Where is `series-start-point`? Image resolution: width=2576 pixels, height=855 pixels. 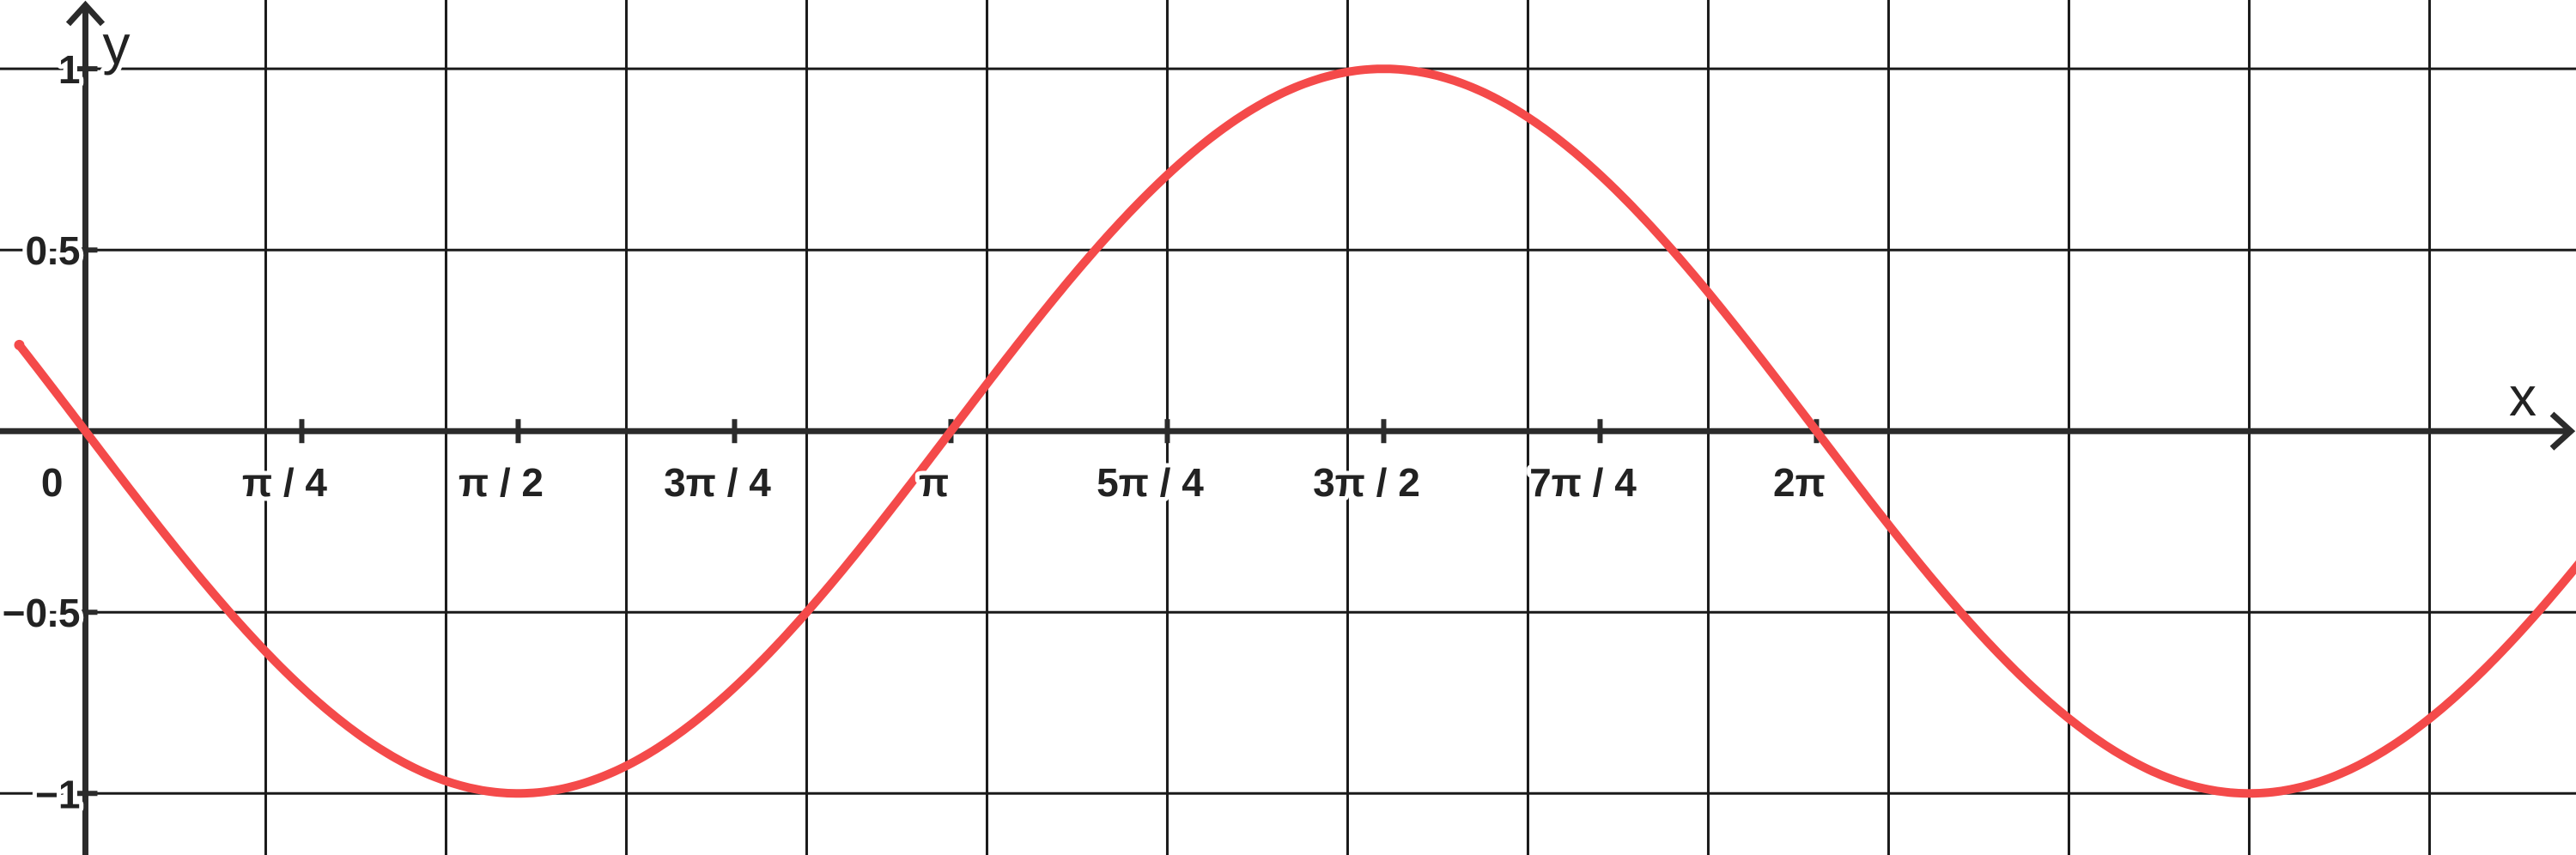
series-start-point is located at coordinates (19, 344).